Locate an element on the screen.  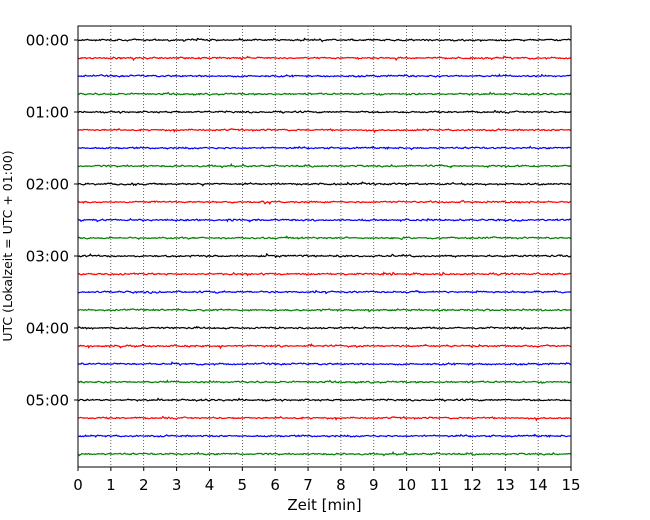
x-tick-label: 2 is located at coordinates (144, 485).